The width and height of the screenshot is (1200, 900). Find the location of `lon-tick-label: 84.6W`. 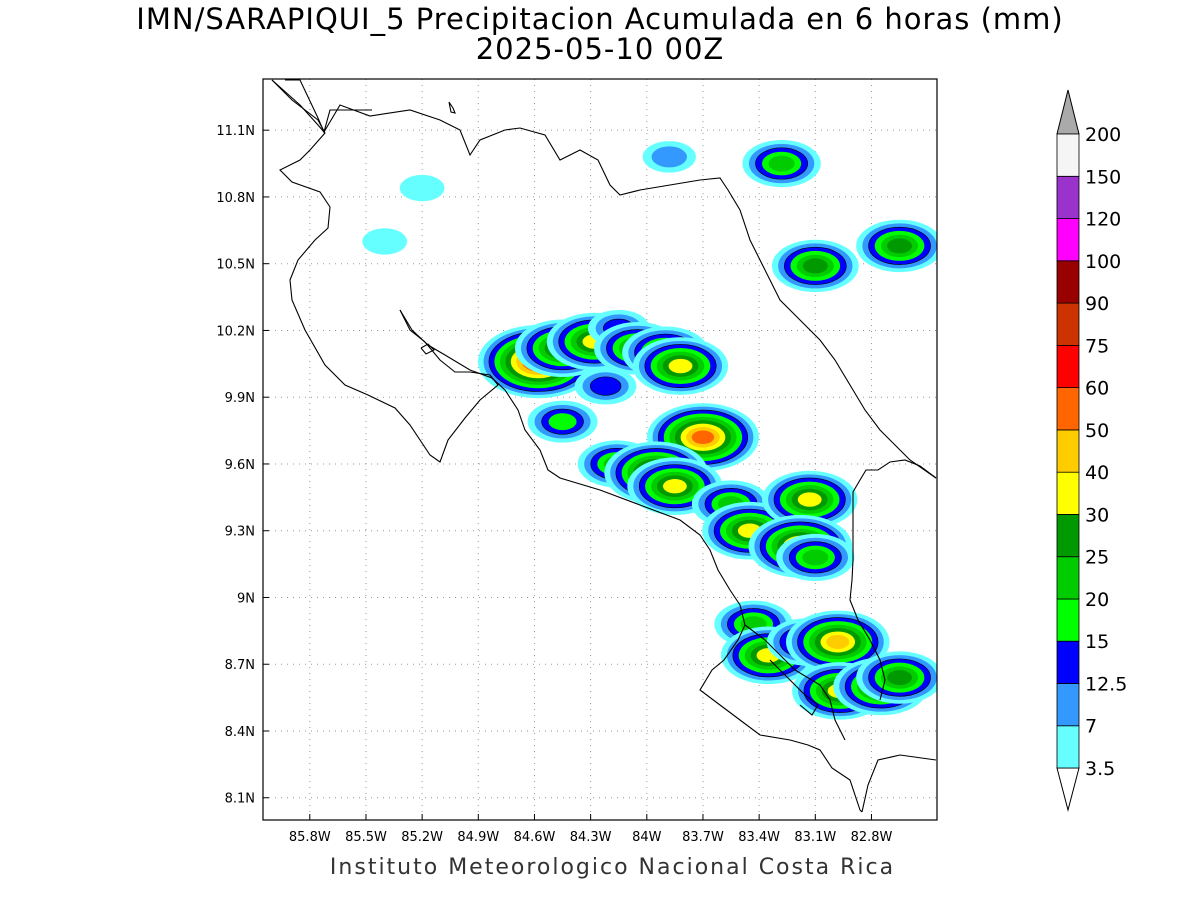

lon-tick-label: 84.6W is located at coordinates (535, 837).